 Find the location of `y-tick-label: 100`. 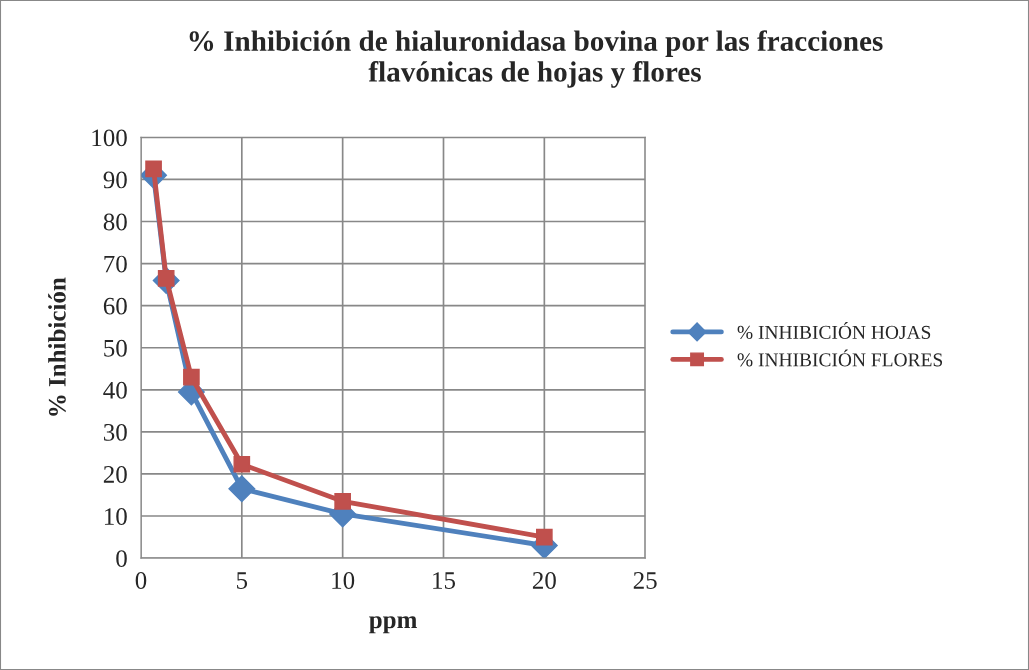

y-tick-label: 100 is located at coordinates (109, 138).